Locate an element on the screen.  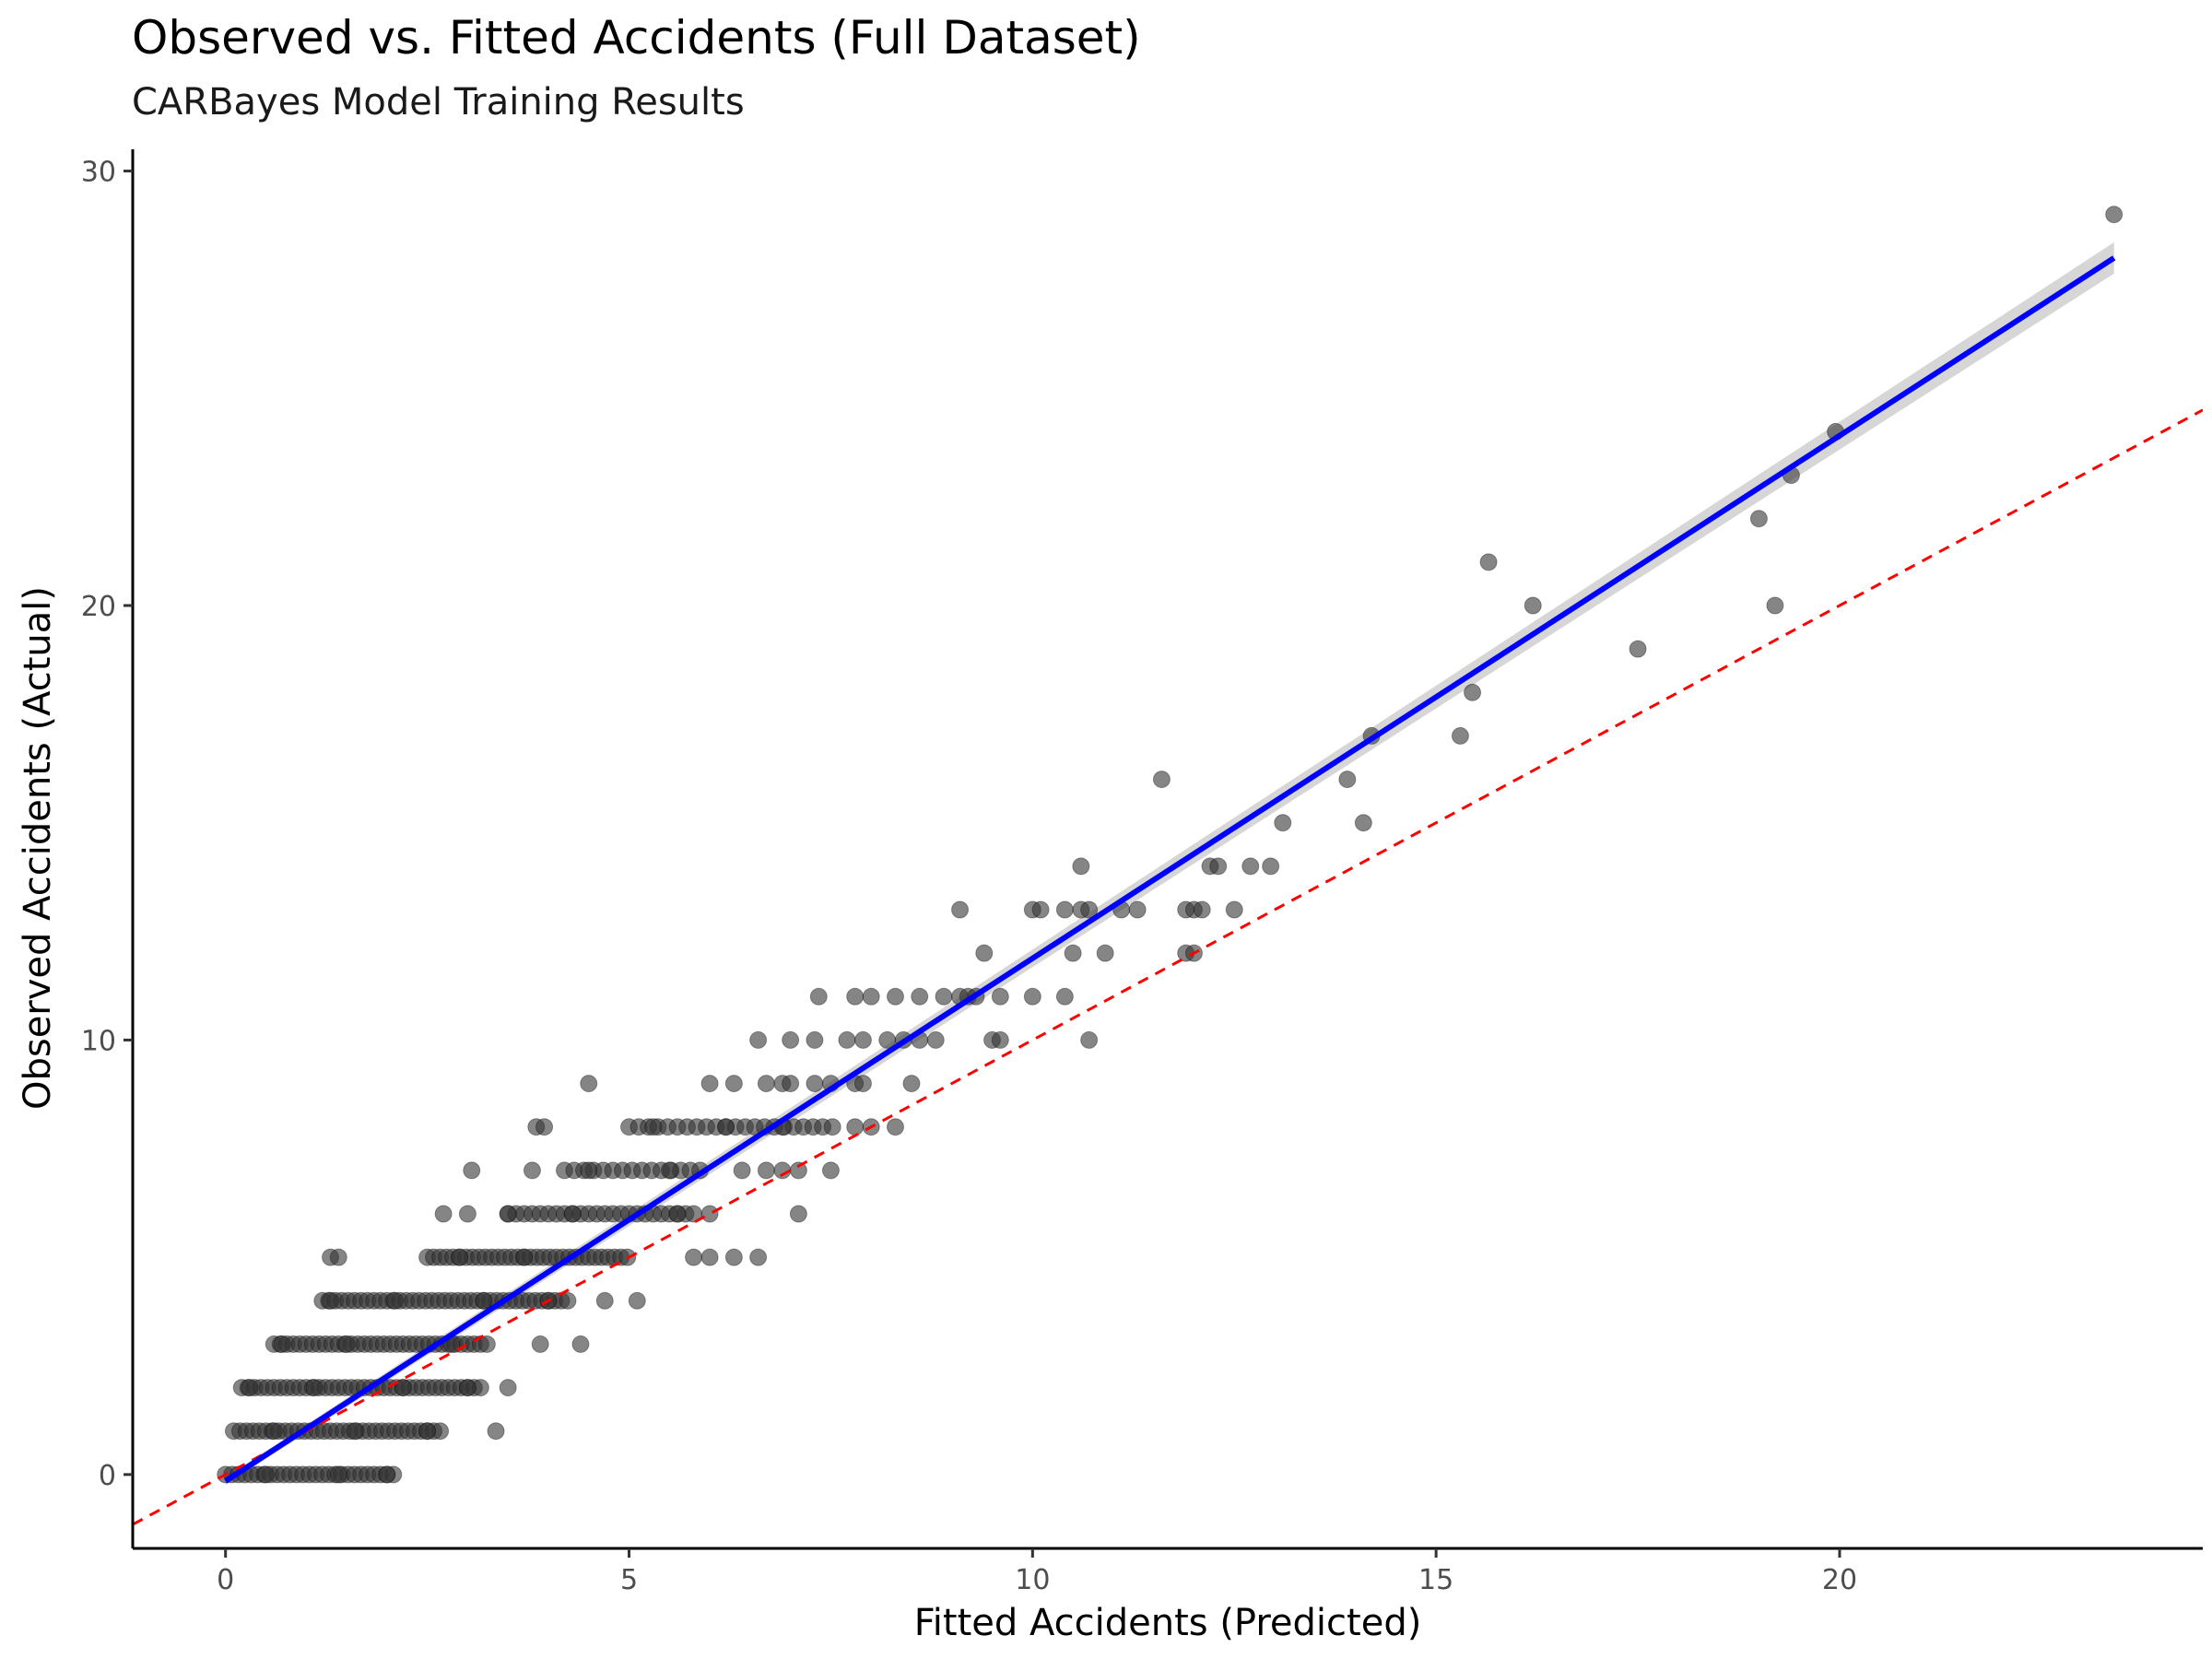
x-tick-label: 5 is located at coordinates (629, 1580).